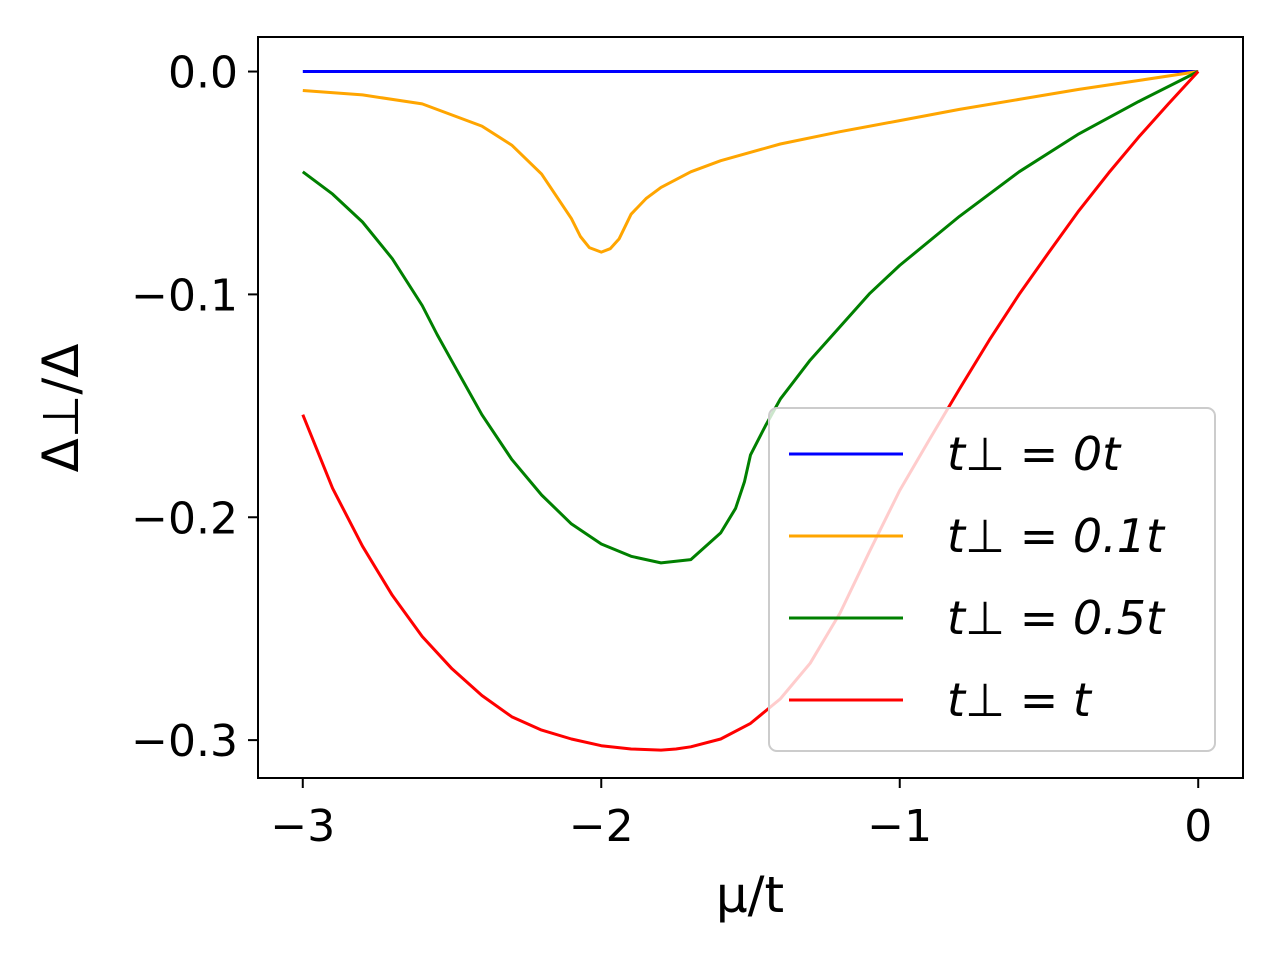 The width and height of the screenshot is (1280, 960). I want to click on legend-label: t⊥ = 0.1t, so click(1056, 536).